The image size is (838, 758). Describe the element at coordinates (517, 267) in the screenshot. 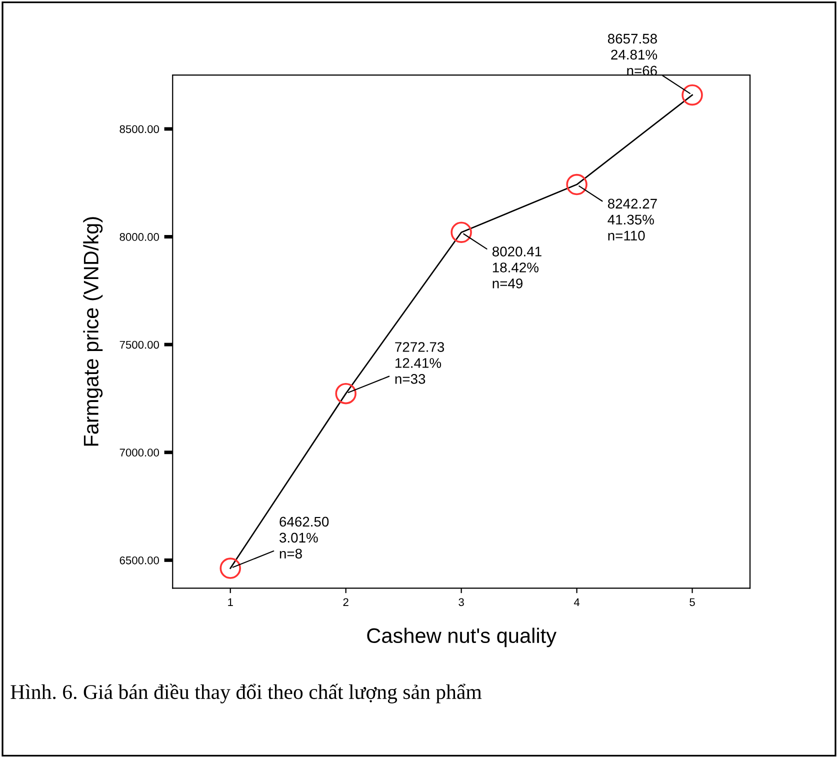

I see `annotation: 8020.41 18.42% n=49` at that location.